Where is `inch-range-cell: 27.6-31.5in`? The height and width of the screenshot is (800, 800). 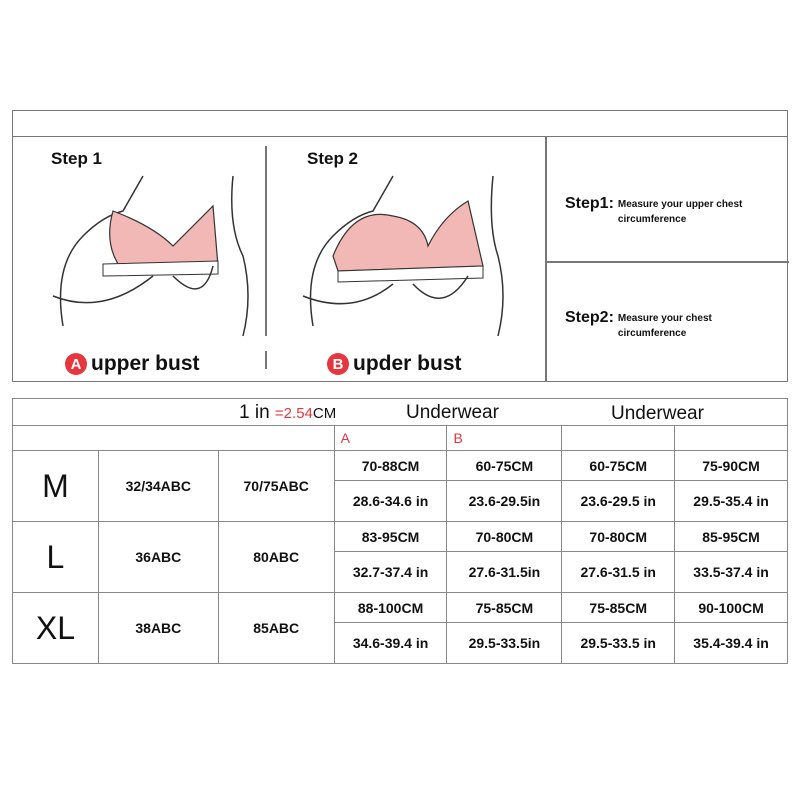
inch-range-cell: 27.6-31.5in is located at coordinates (504, 572).